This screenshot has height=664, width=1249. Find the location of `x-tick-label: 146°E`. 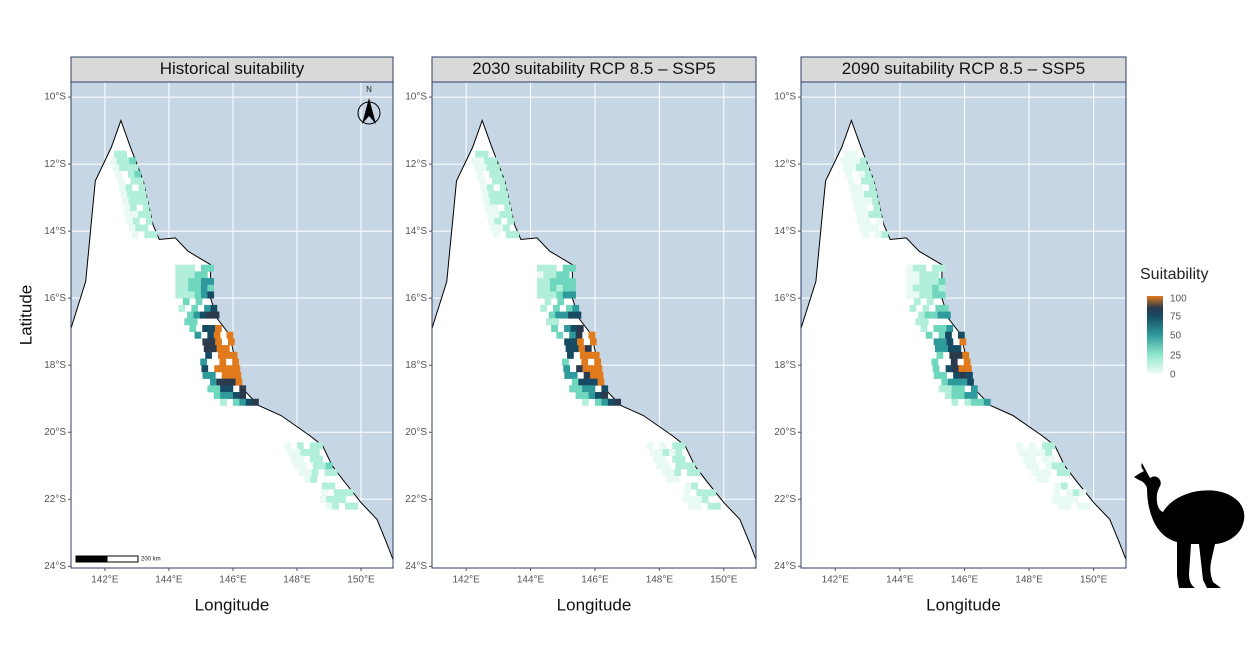

x-tick-label: 146°E is located at coordinates (233, 580).